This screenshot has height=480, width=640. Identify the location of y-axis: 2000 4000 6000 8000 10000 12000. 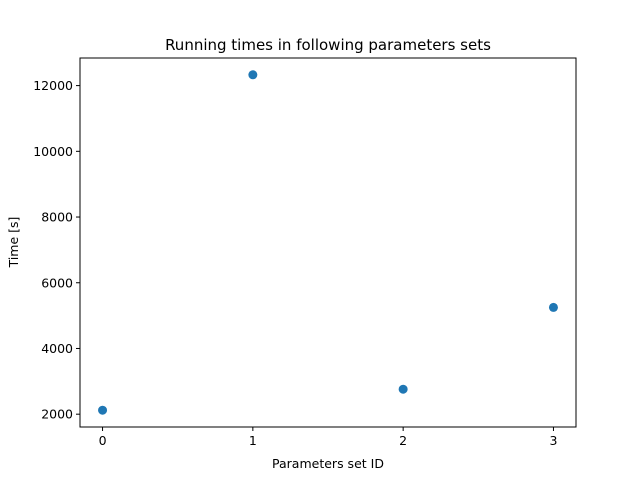
(56, 250).